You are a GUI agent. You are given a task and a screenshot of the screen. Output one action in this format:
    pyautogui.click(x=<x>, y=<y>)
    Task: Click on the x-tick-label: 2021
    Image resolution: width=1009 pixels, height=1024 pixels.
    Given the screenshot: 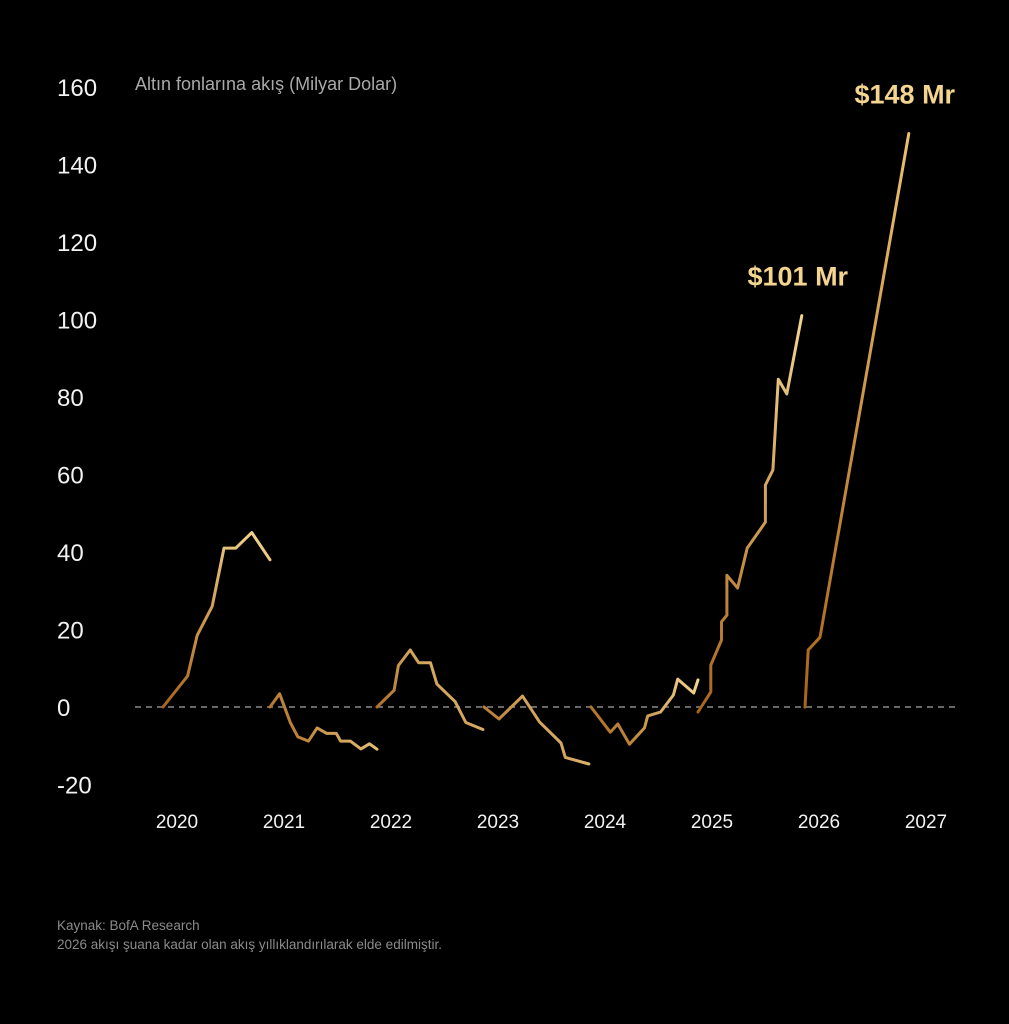 What is the action you would take?
    pyautogui.click(x=284, y=822)
    